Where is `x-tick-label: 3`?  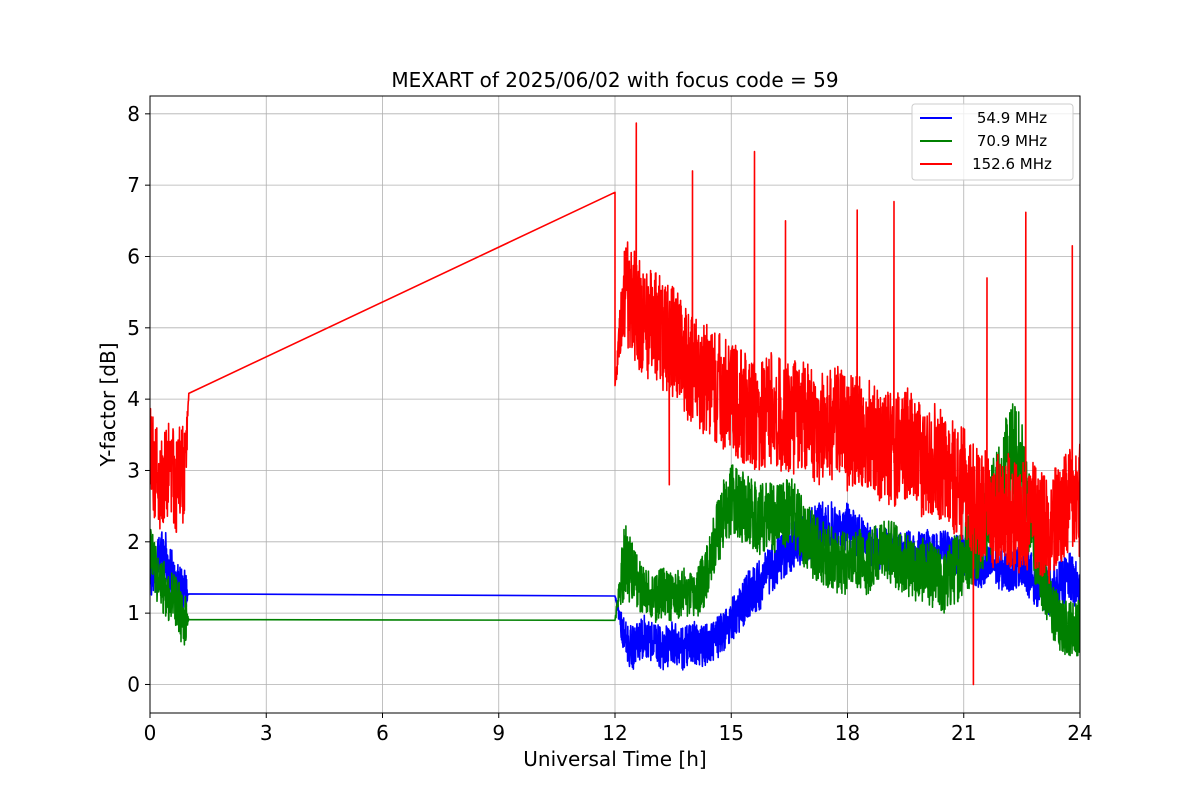 x-tick-label: 3 is located at coordinates (266, 733).